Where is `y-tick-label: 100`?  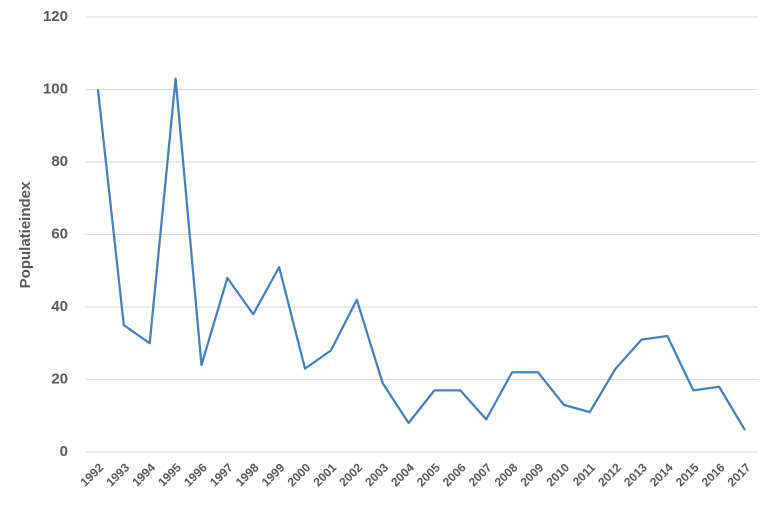
y-tick-label: 100 is located at coordinates (55, 88).